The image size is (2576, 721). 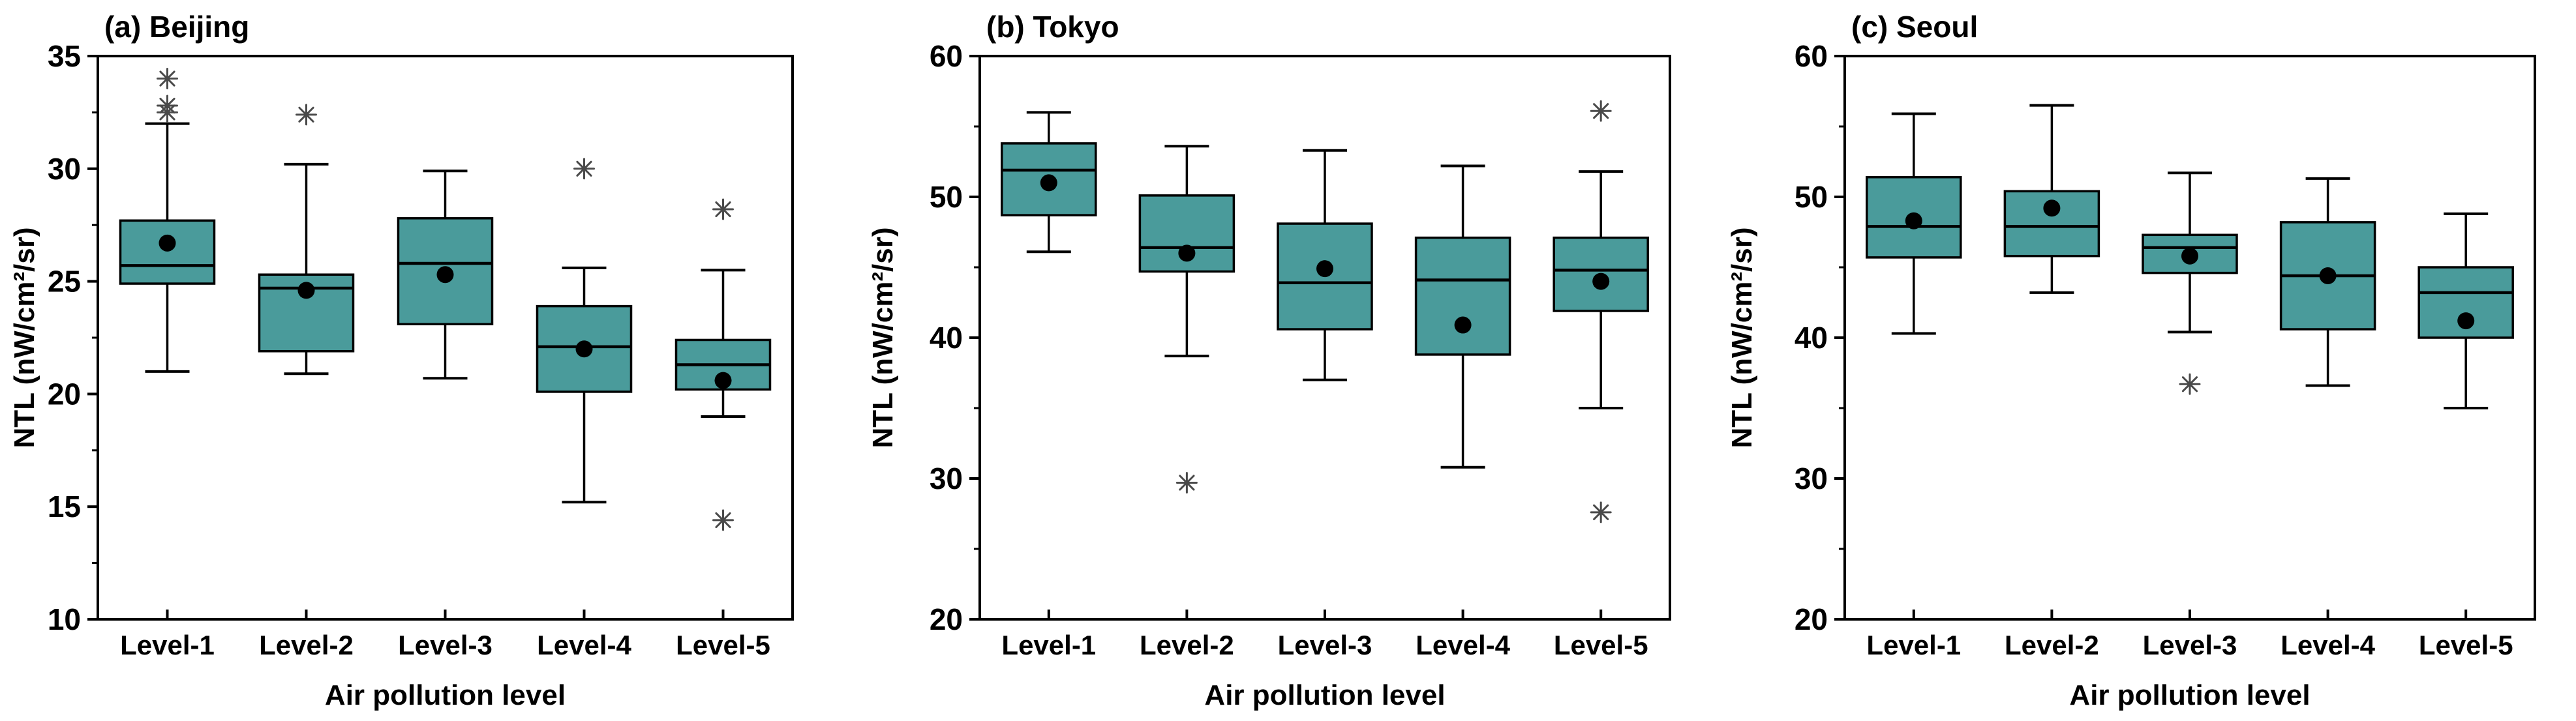 What do you see at coordinates (64, 619) in the screenshot?
I see `y-tick-label: 10` at bounding box center [64, 619].